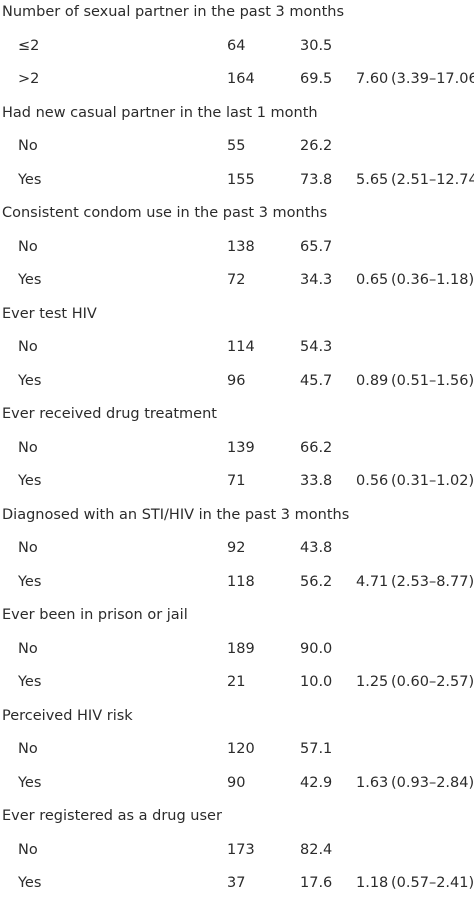 This screenshot has width=474, height=905. What do you see at coordinates (372, 280) in the screenshot?
I see `odds-ratio-cell: 0.65` at bounding box center [372, 280].